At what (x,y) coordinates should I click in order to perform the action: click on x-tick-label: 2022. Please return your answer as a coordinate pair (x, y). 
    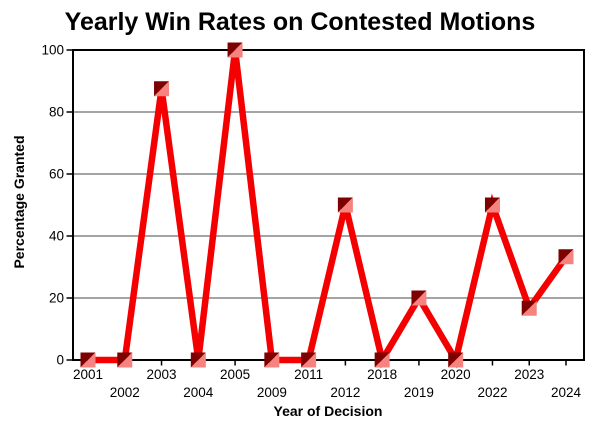
    Looking at the image, I should click on (492, 392).